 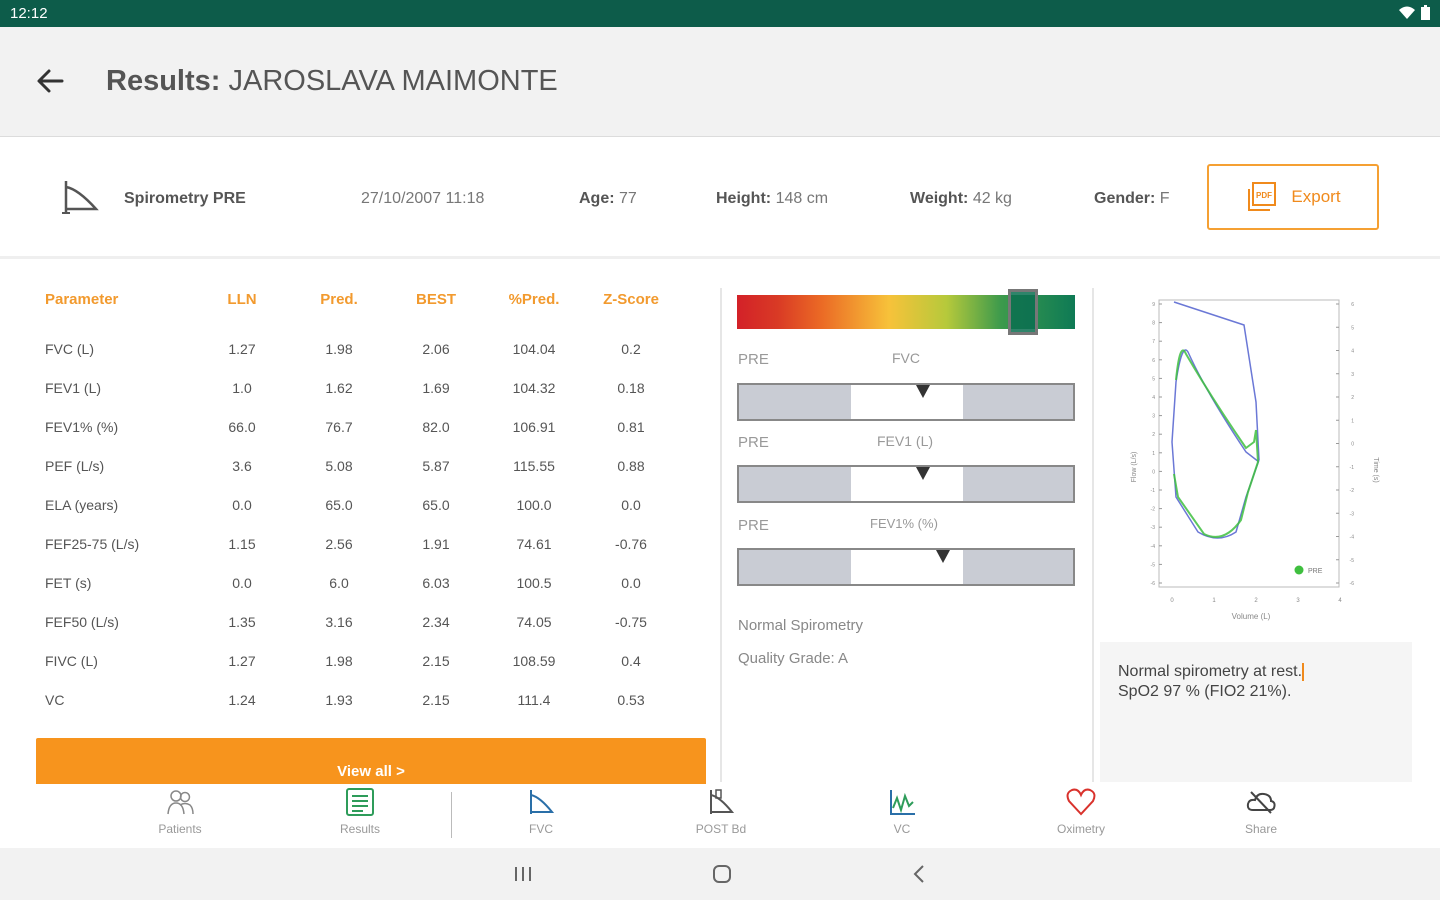 What do you see at coordinates (1132, 198) in the screenshot?
I see `patient-gender: Gender: F` at bounding box center [1132, 198].